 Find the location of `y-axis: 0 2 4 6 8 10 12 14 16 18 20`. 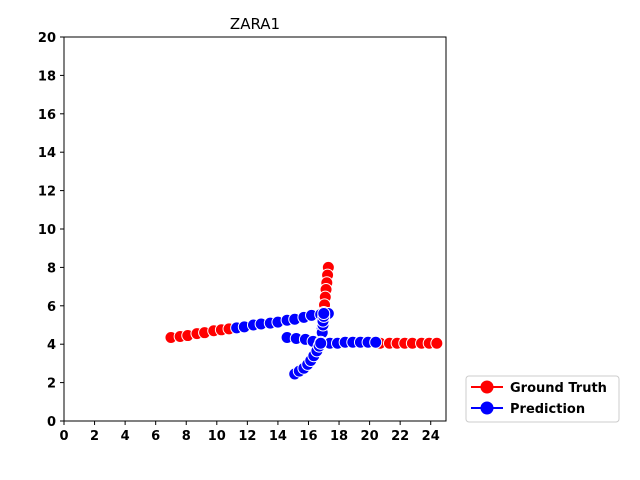

y-axis: 0 2 4 6 8 10 12 14 16 18 20 is located at coordinates (51, 230).